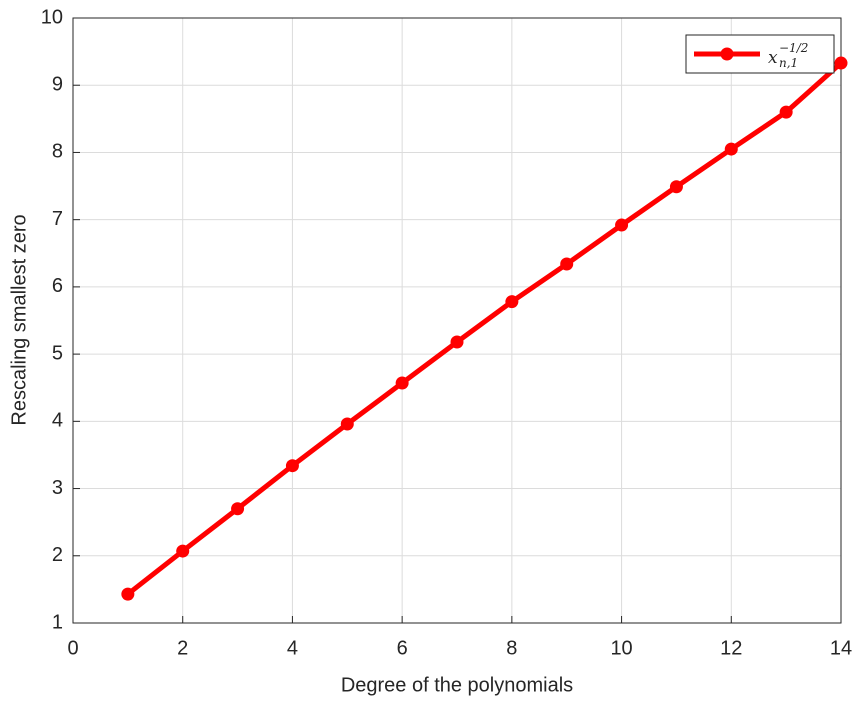 This screenshot has height=709, width=859. What do you see at coordinates (57, 555) in the screenshot?
I see `y-tick-label: 2` at bounding box center [57, 555].